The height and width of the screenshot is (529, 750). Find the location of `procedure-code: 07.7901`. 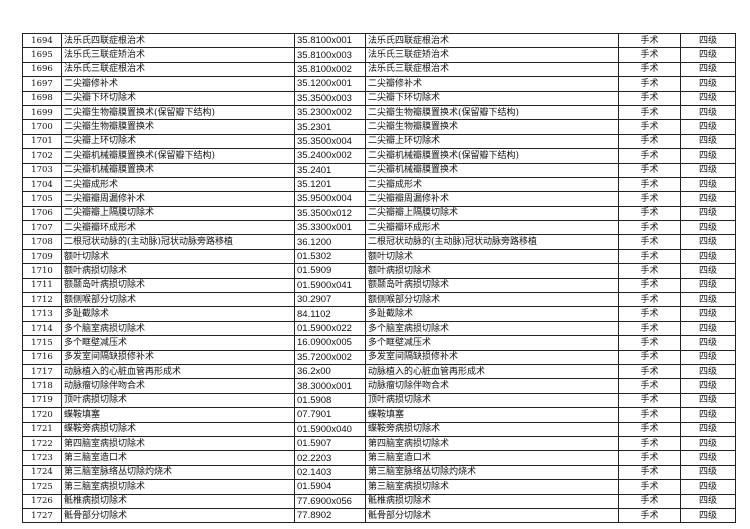

procedure-code: 07.7901 is located at coordinates (330, 415).